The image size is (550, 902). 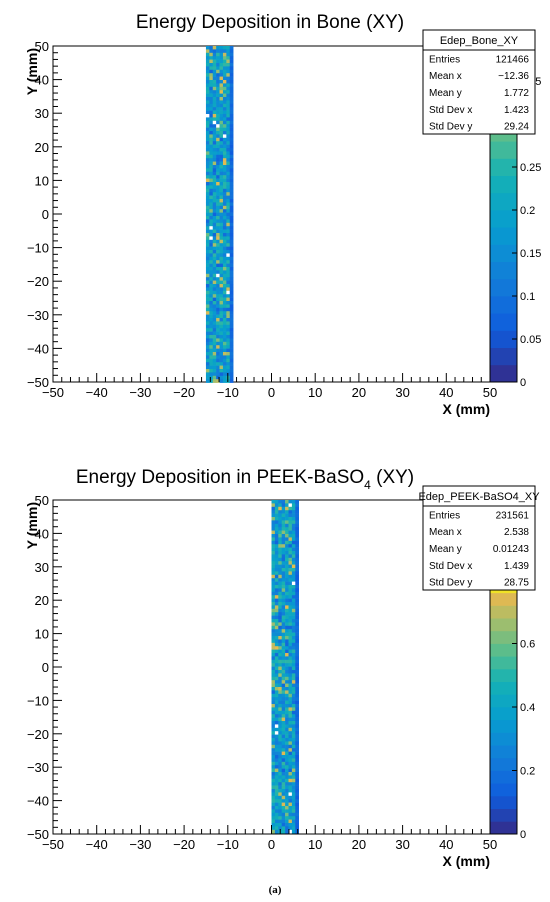 I want to click on color-scale-label: 0, so click(x=523, y=835).